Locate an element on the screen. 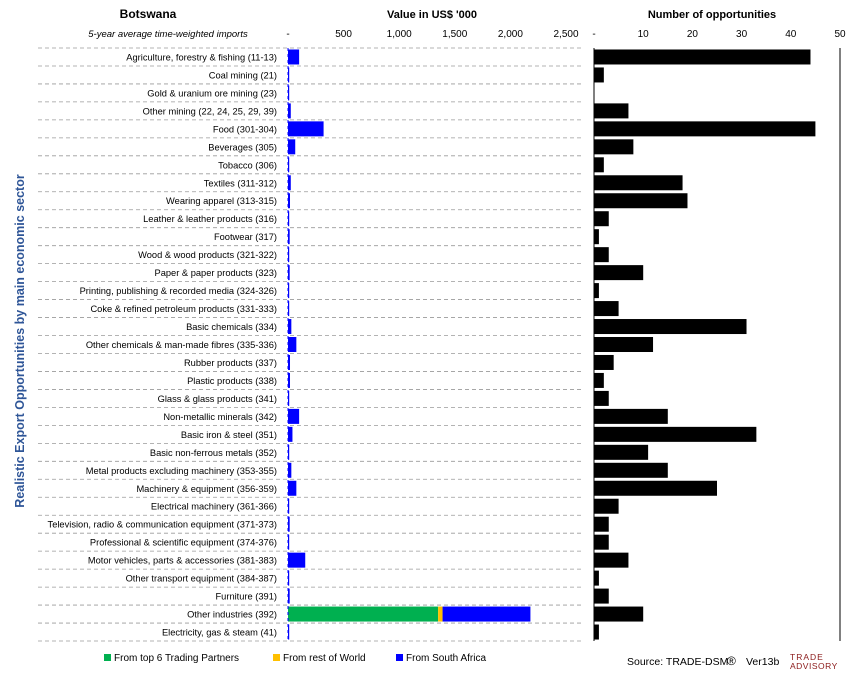 Image resolution: width=859 pixels, height=676 pixels. category-label: Tobacco (306) is located at coordinates (247, 165).